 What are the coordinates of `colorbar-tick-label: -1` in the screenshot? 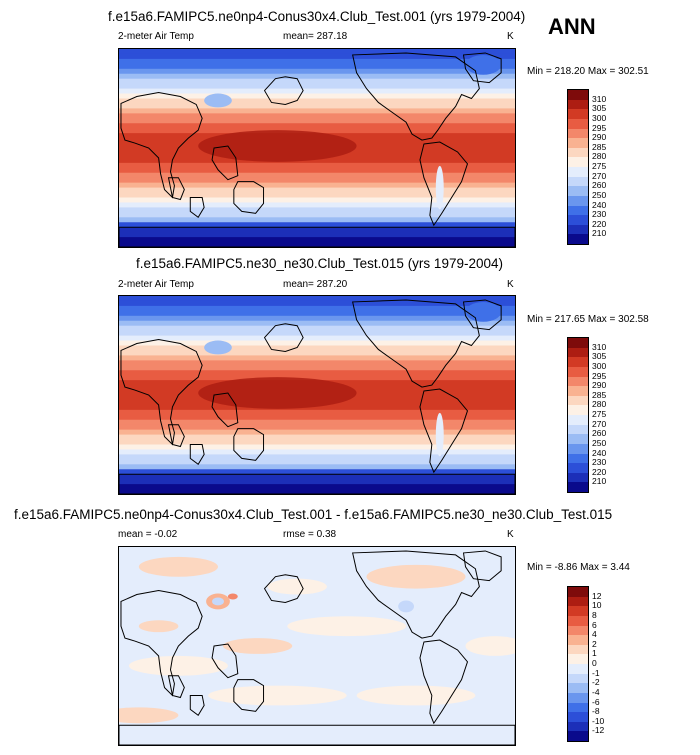 It's located at (596, 672).